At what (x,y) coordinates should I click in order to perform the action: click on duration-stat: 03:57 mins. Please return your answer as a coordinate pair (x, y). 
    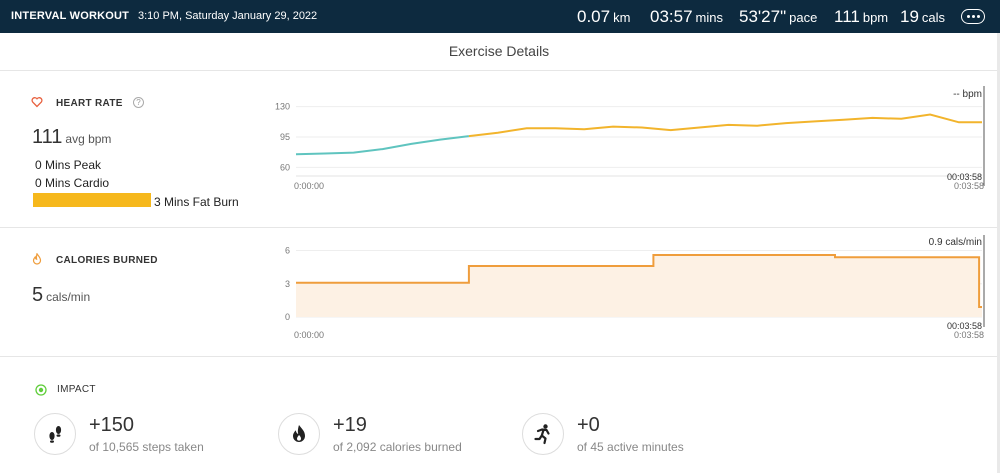
    Looking at the image, I should click on (686, 16).